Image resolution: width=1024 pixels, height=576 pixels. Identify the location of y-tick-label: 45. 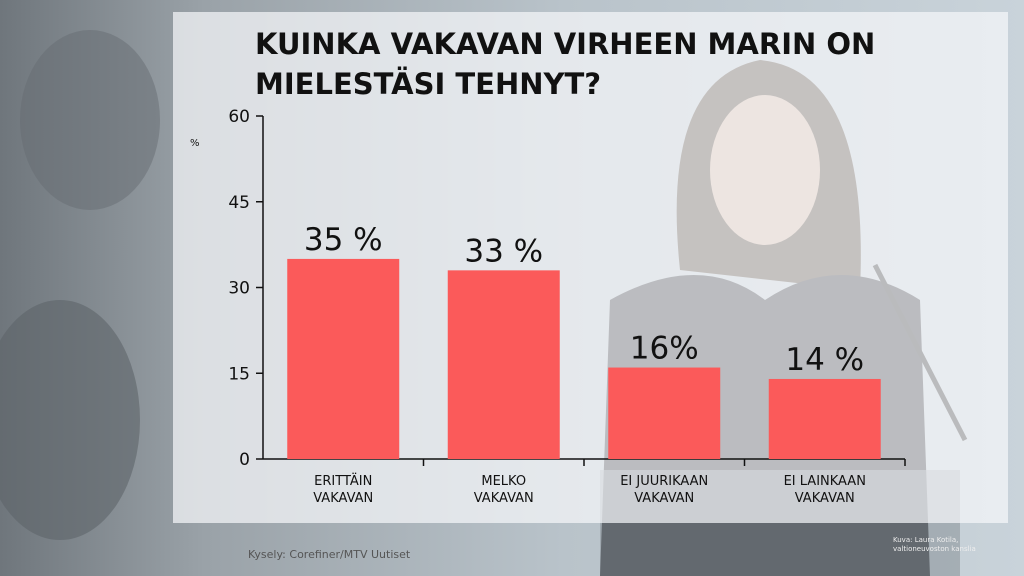
(239, 203).